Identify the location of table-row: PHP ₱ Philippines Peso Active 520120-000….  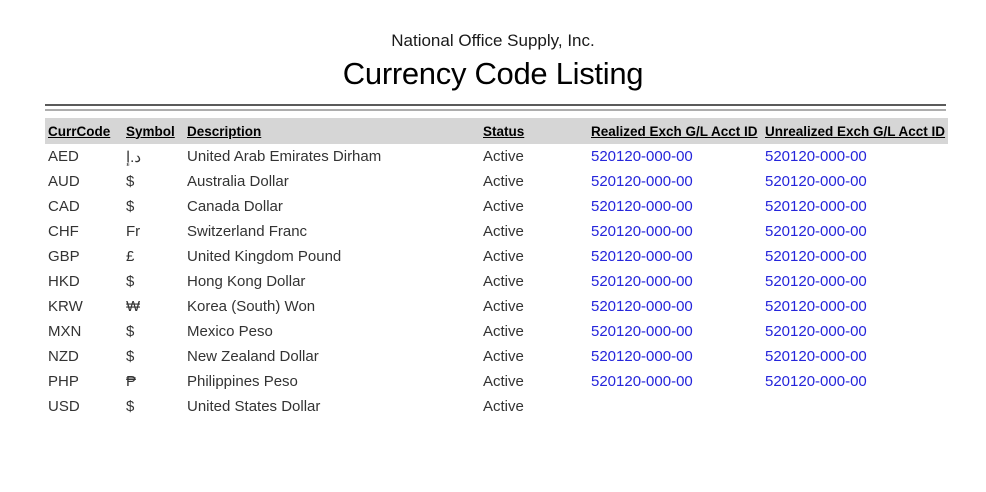
(496, 381).